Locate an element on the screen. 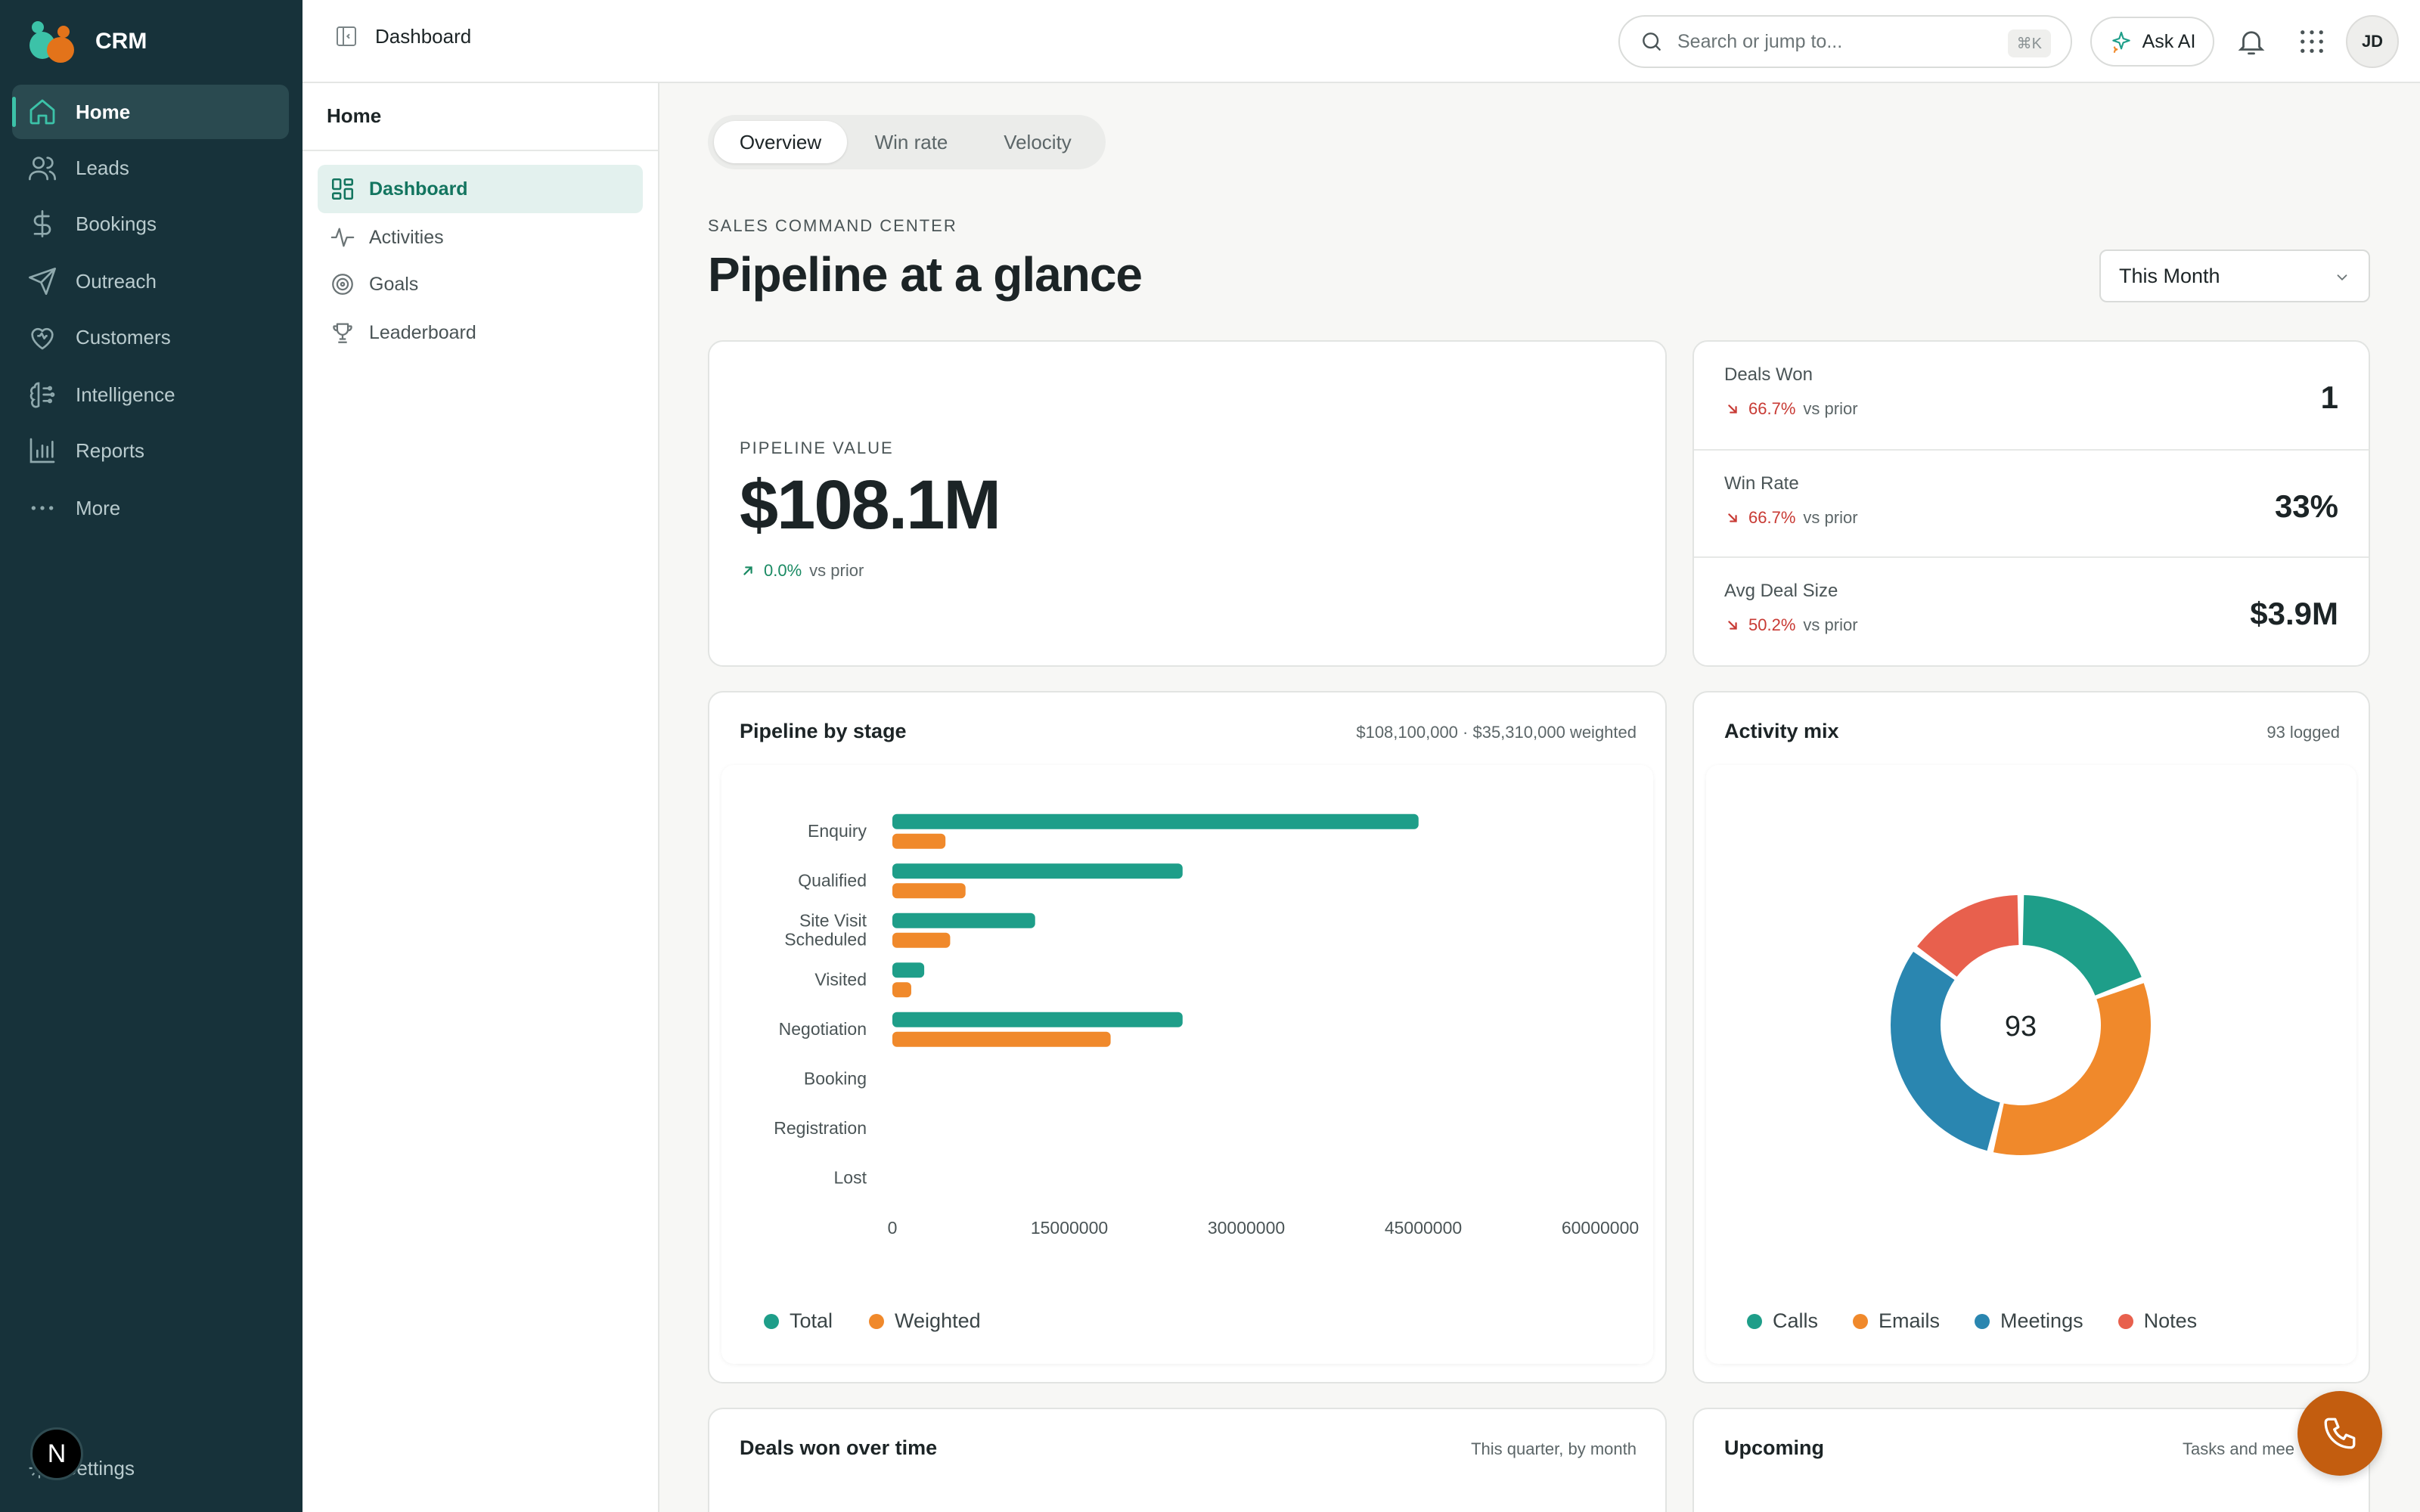 This screenshot has width=2420, height=1512. stage-label: Visited is located at coordinates (840, 979).